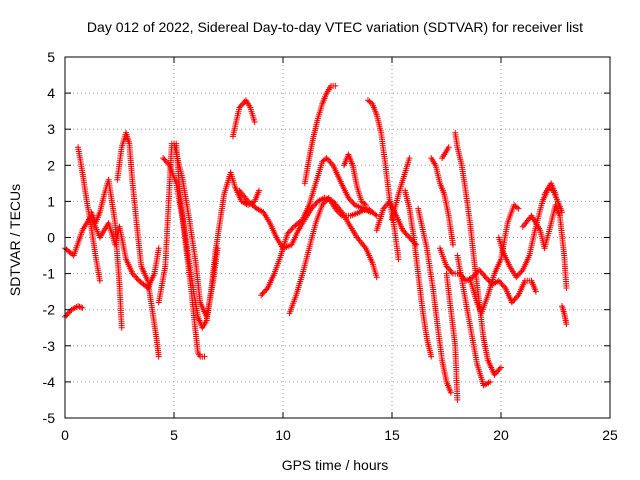  Describe the element at coordinates (174, 435) in the screenshot. I see `x-tick-label: 5` at that location.